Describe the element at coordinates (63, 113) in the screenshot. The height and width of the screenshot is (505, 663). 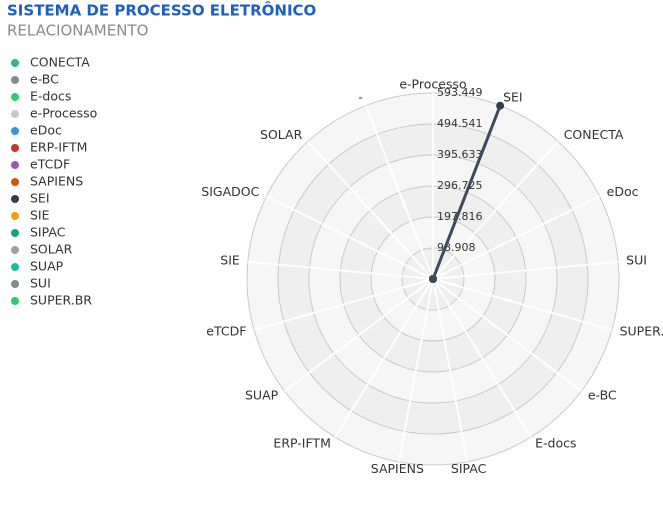
I see `legend-label: e-Processo` at that location.